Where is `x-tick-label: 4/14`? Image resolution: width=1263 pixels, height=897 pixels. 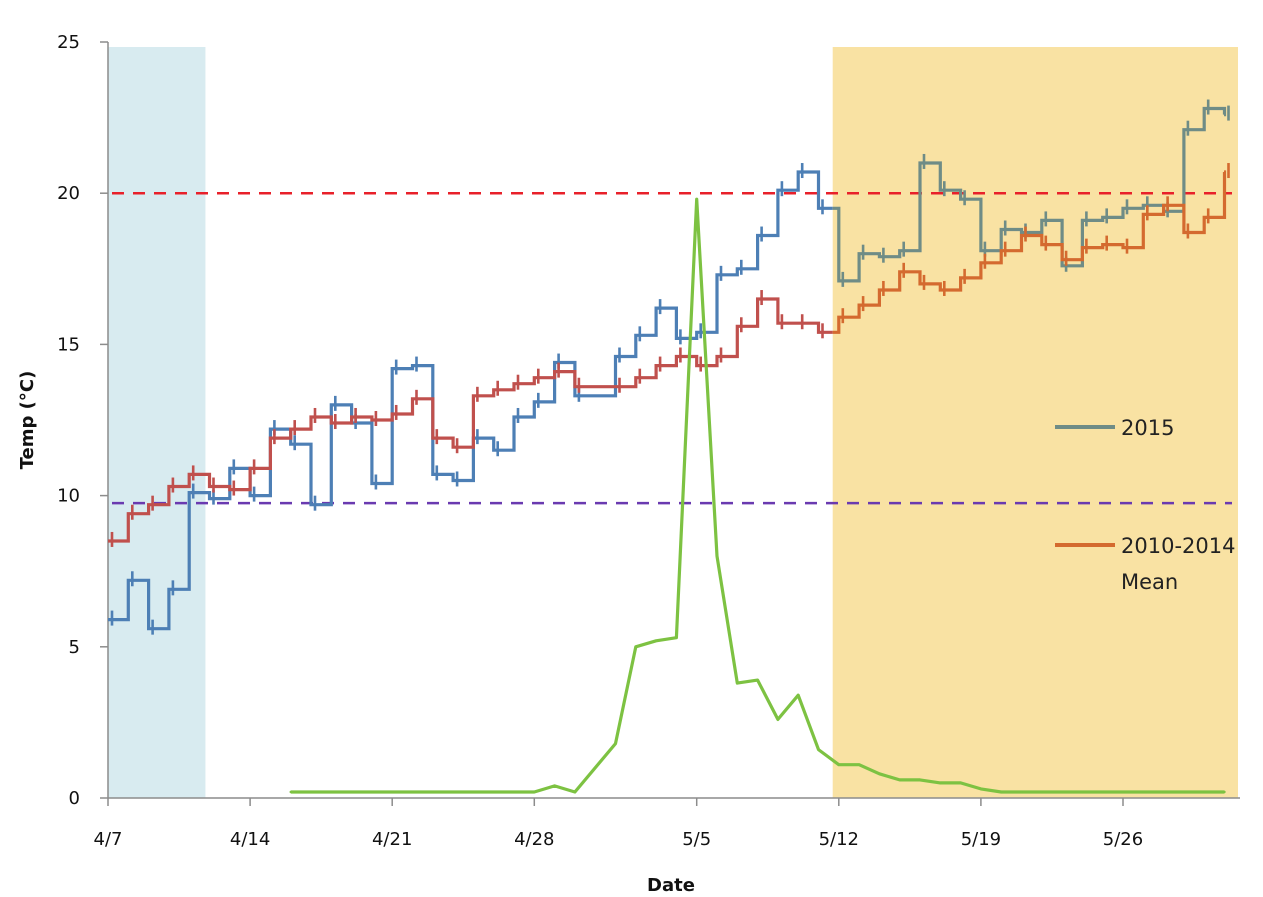
x-tick-label: 4/14 is located at coordinates (250, 839).